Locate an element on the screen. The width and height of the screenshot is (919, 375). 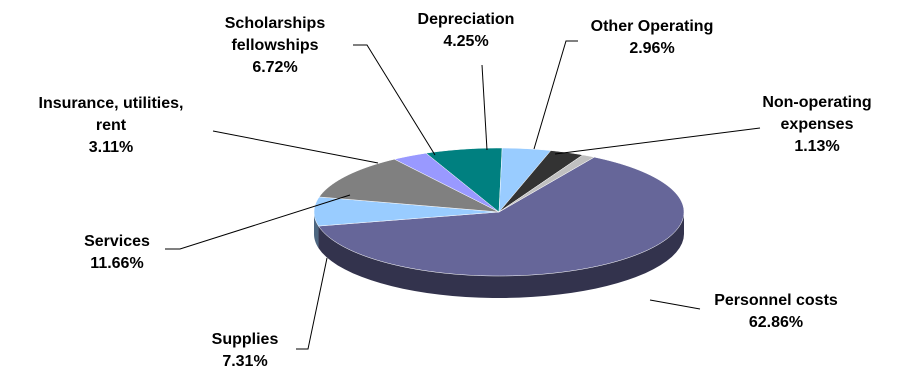
slice-category-label-services: Services is located at coordinates (117, 241).